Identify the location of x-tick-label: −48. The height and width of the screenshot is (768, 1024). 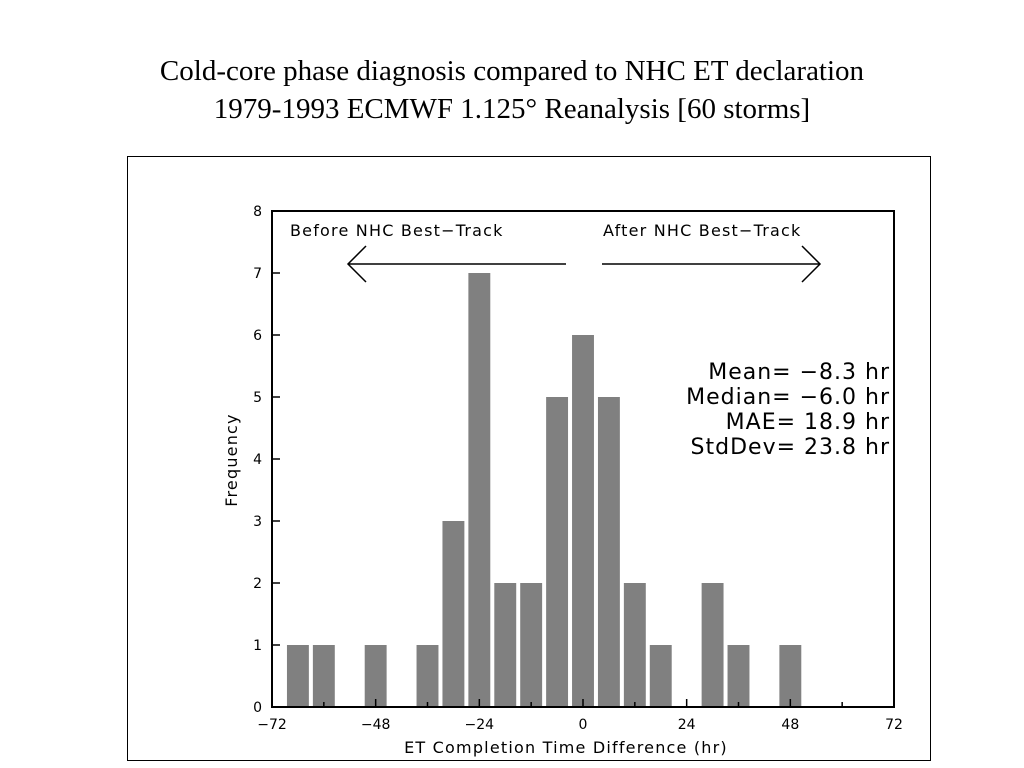
(376, 725).